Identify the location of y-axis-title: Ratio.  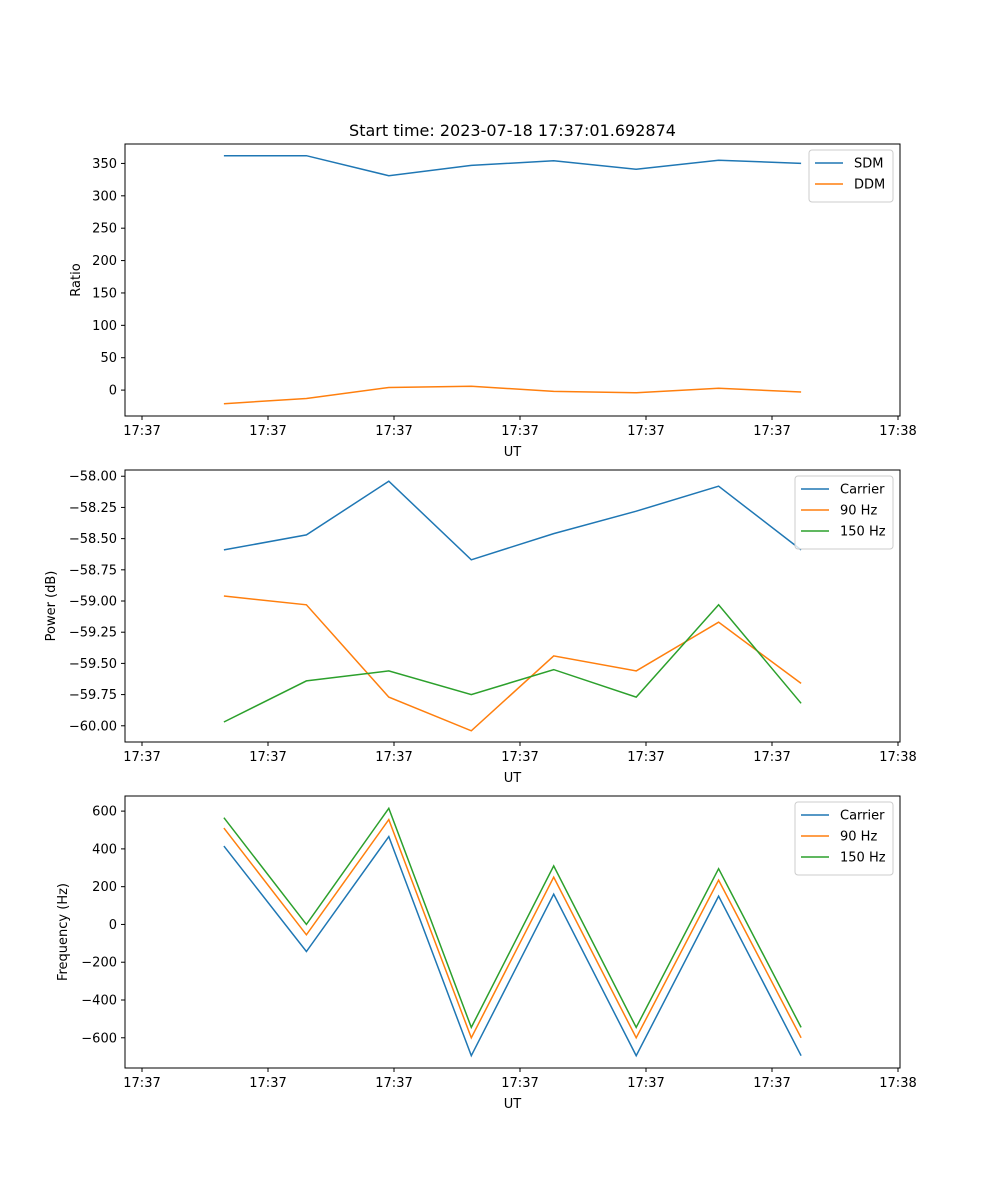
(76, 279).